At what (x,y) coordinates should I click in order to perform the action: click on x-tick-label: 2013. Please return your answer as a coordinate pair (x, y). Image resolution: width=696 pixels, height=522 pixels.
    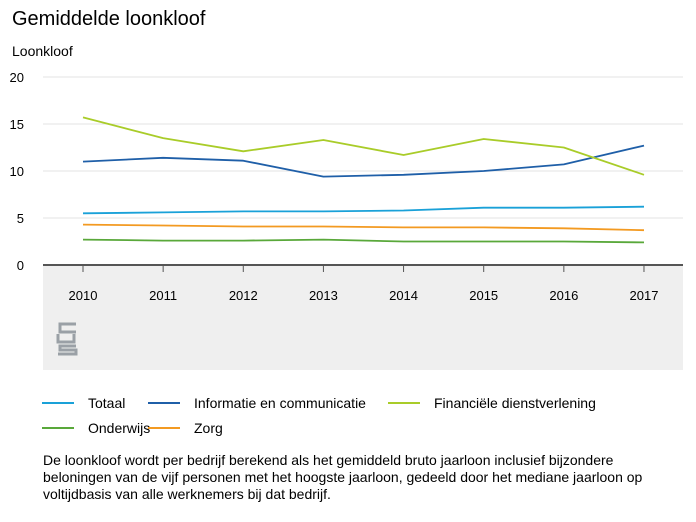
    Looking at the image, I should click on (323, 295).